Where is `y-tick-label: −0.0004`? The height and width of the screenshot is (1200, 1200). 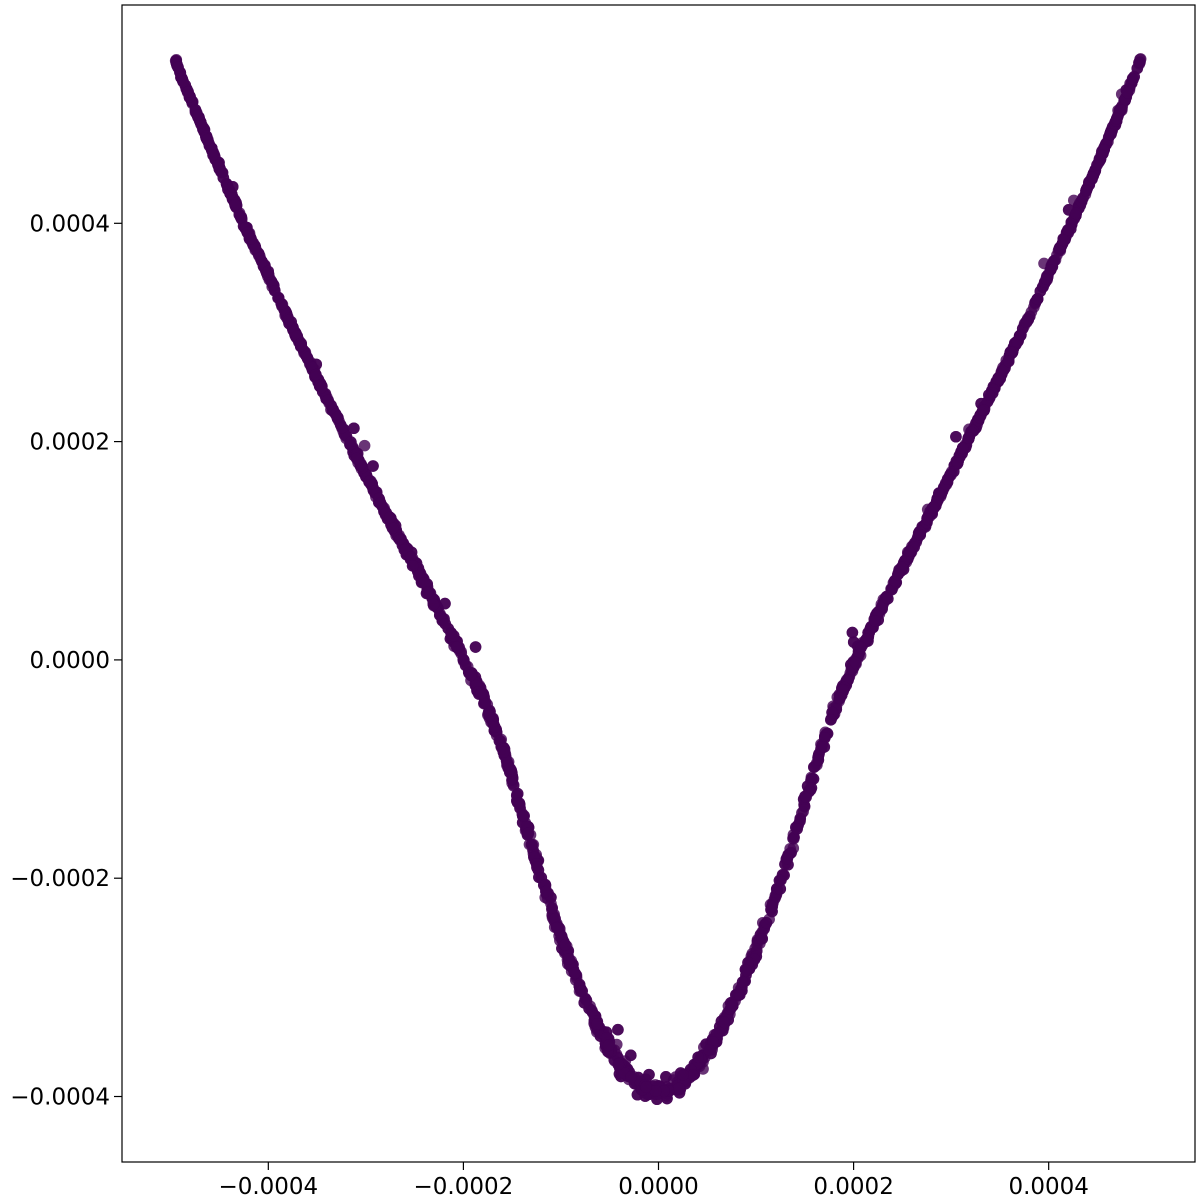
y-tick-label: −0.0004 is located at coordinates (60, 1098).